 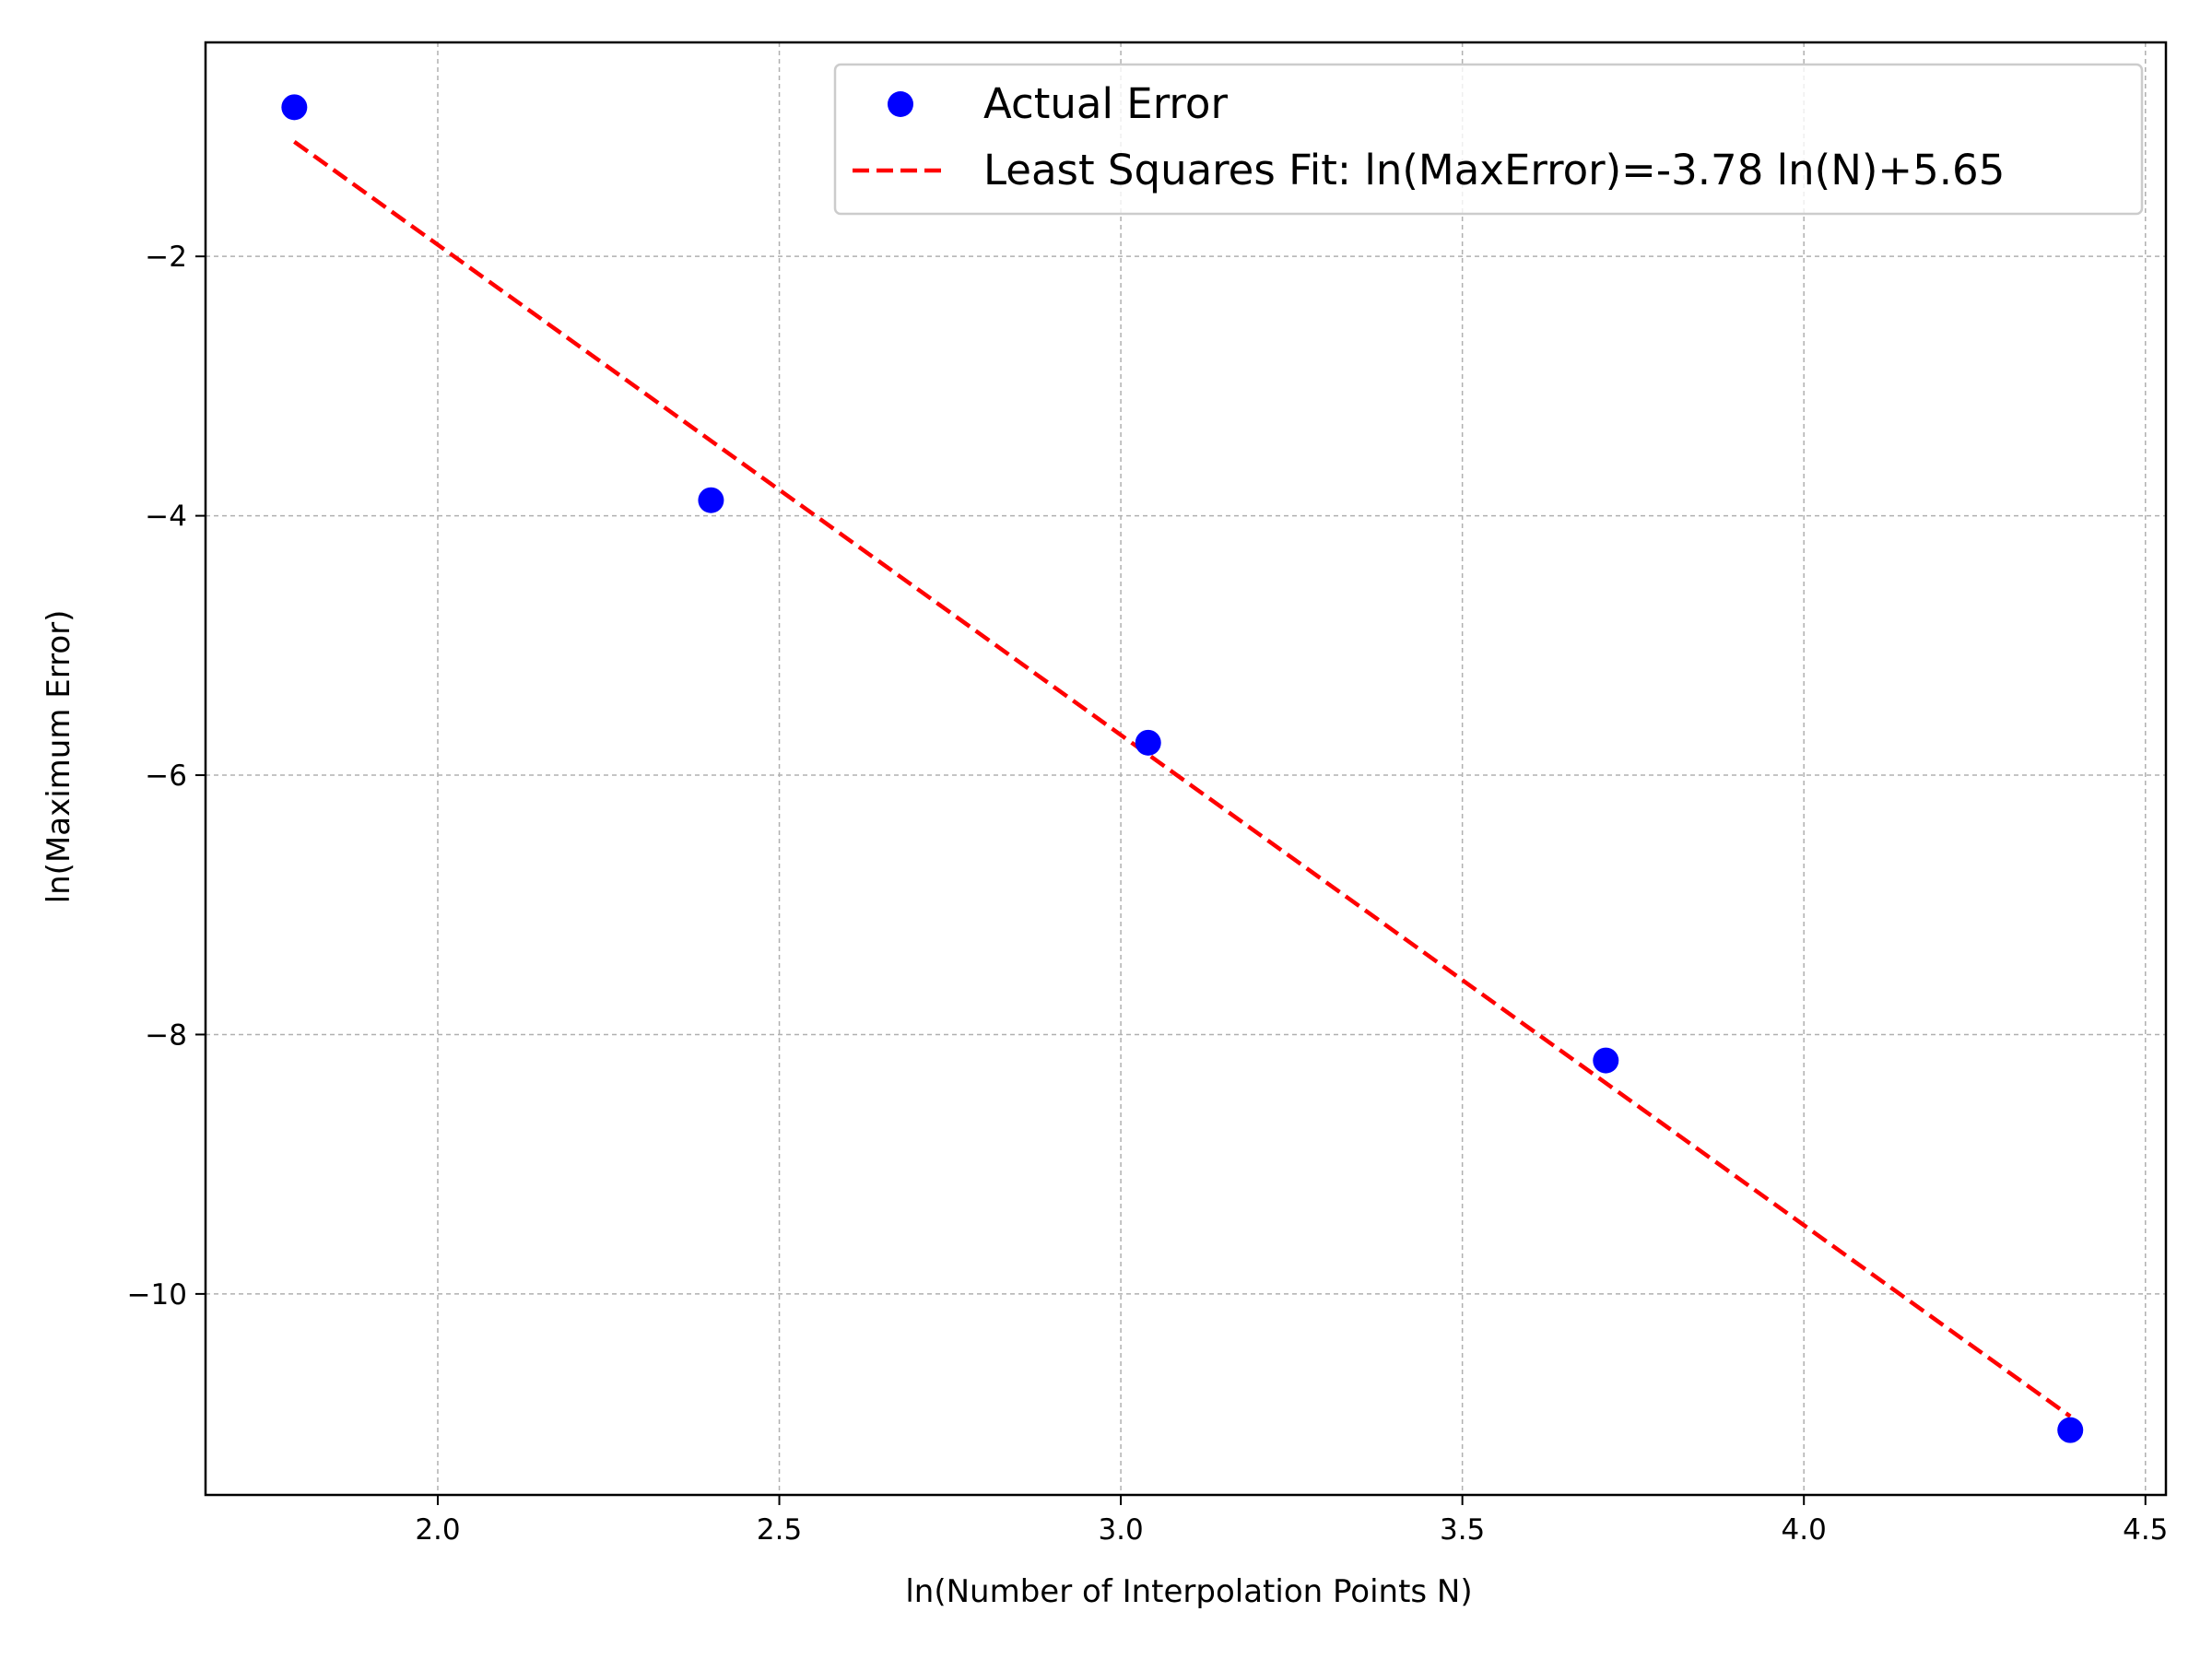 What do you see at coordinates (166, 1035) in the screenshot?
I see `y-tick-label: −8` at bounding box center [166, 1035].